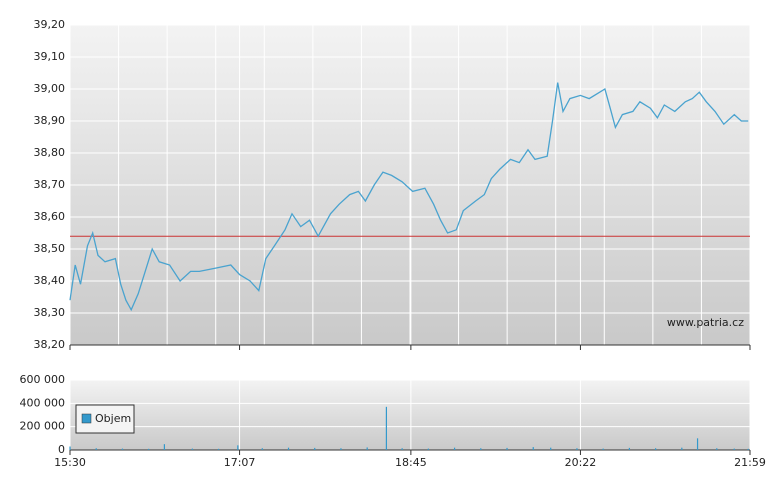  What do you see at coordinates (50, 152) in the screenshot?
I see `y-tick-label: 38,80` at bounding box center [50, 152].